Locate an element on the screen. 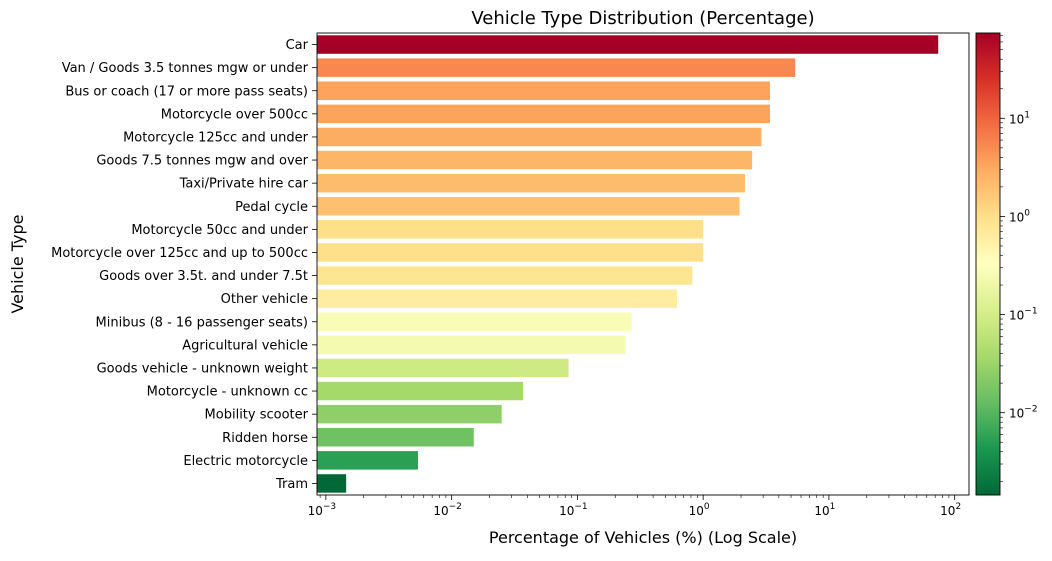  y-tick-label: Pedal cycle is located at coordinates (271, 207).